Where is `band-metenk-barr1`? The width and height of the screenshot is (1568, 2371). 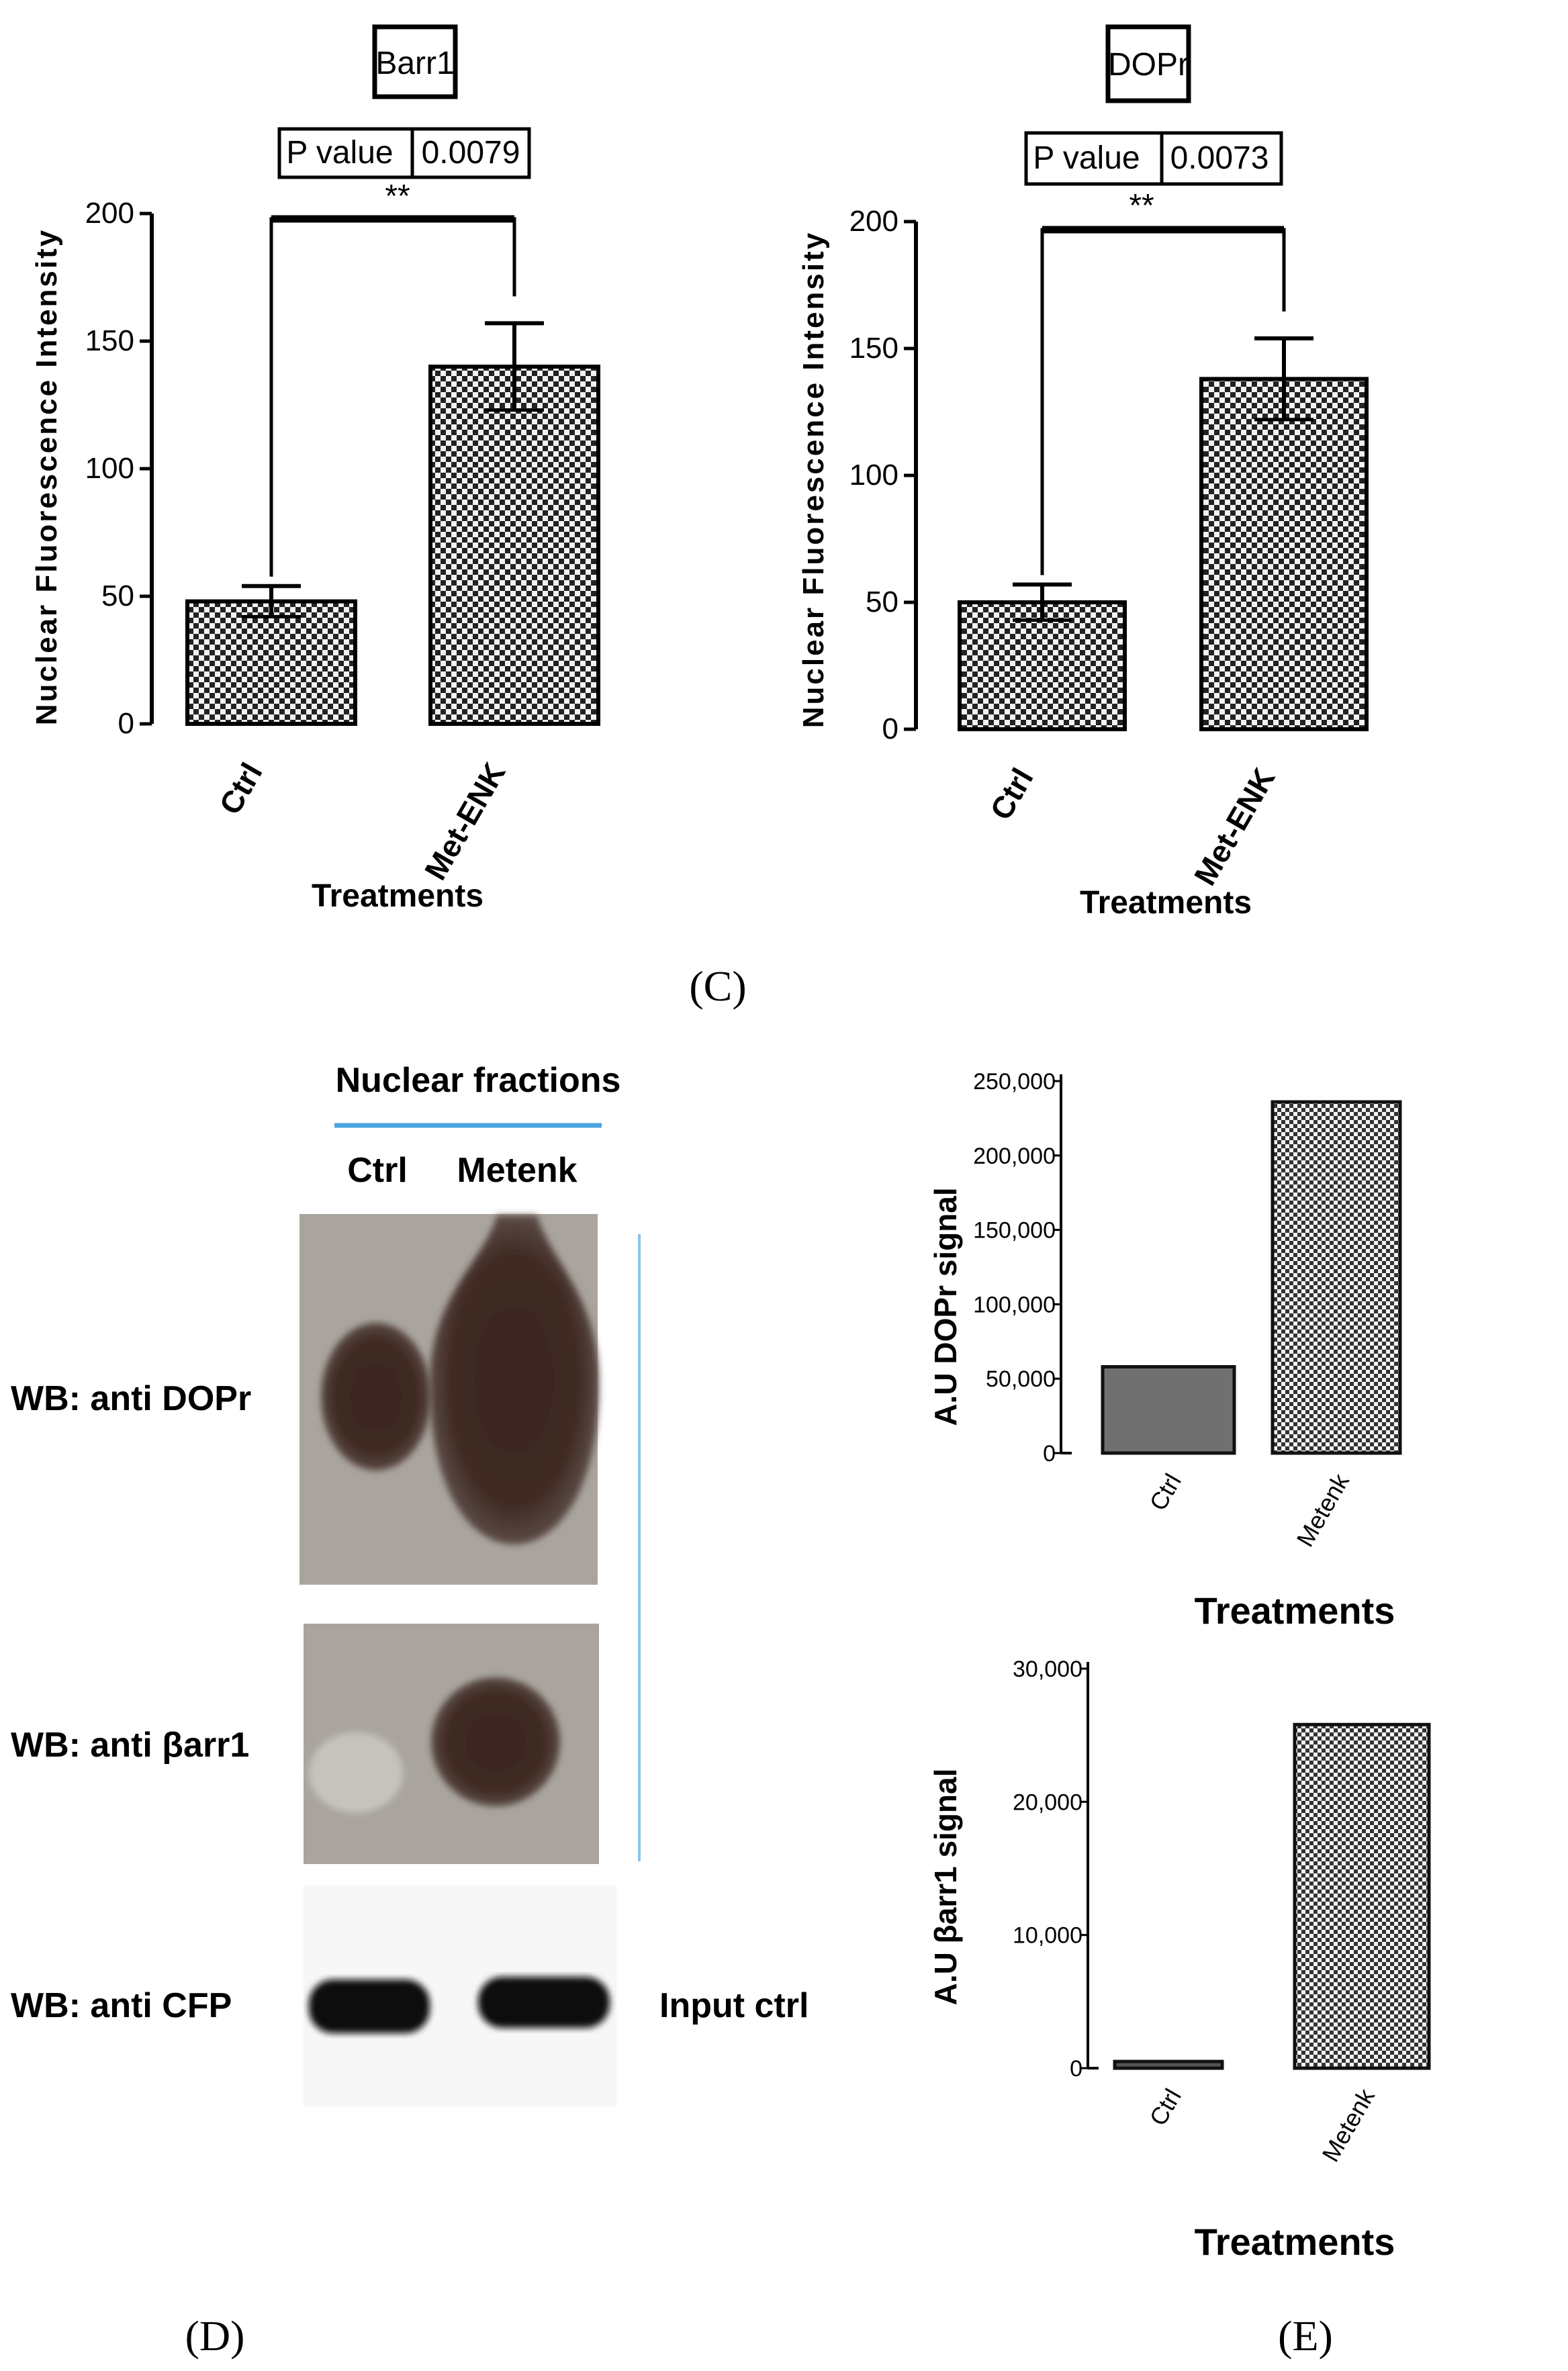 band-metenk-barr1 is located at coordinates (495, 1741).